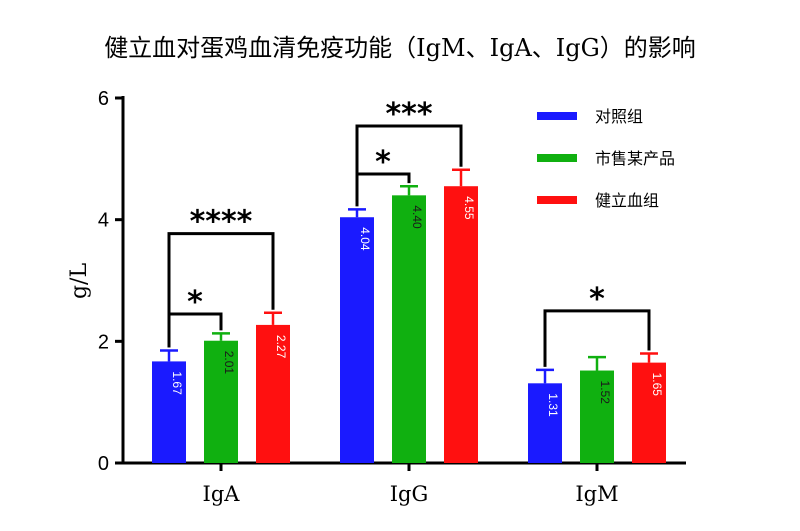 The width and height of the screenshot is (800, 531). What do you see at coordinates (469, 208) in the screenshot?
I see `bar-data-label: 4.55` at bounding box center [469, 208].